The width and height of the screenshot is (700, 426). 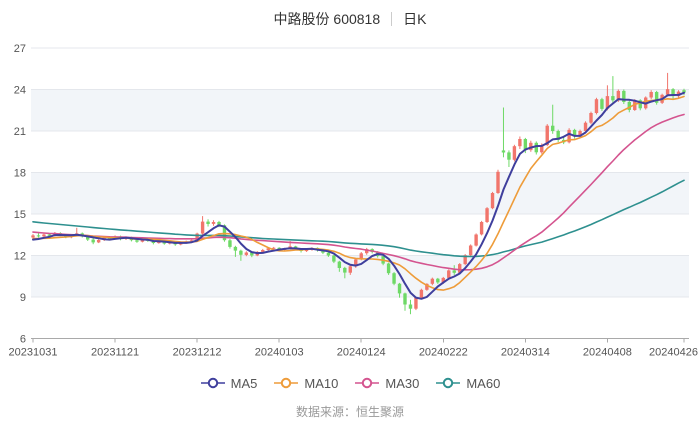 I want to click on x-axis-label: 20231031, so click(x=33, y=353).